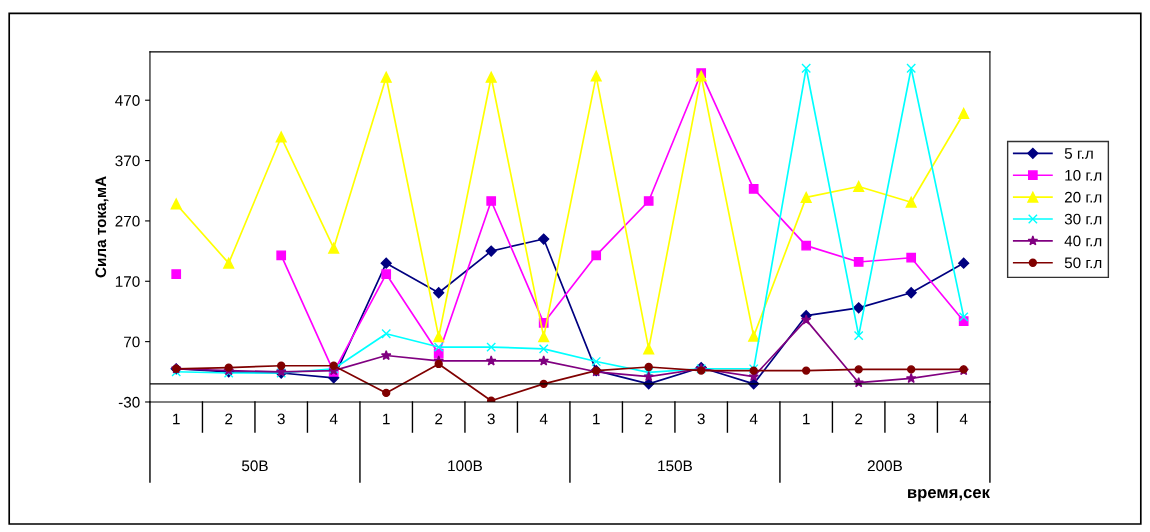  Describe the element at coordinates (465, 466) in the screenshot. I see `text: 100В` at that location.